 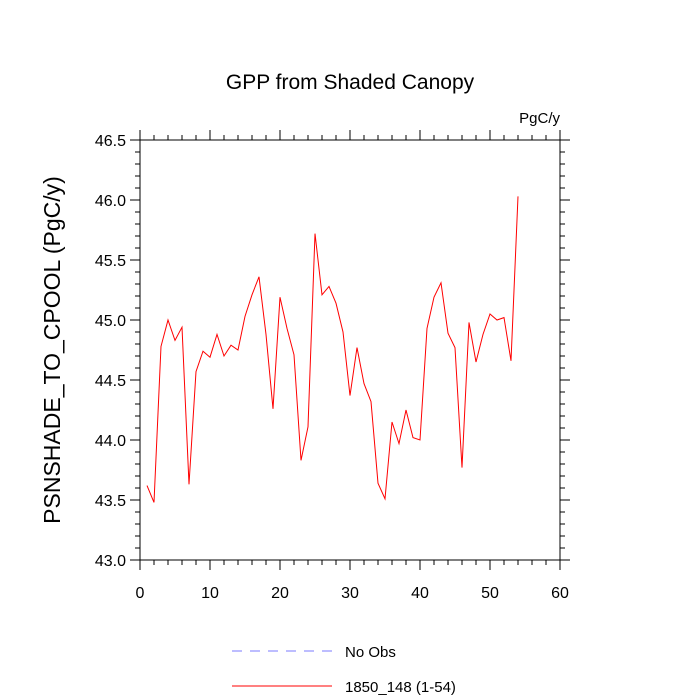 What do you see at coordinates (344, 670) in the screenshot?
I see `legend: No Obs 1850_148 (1-54)` at bounding box center [344, 670].